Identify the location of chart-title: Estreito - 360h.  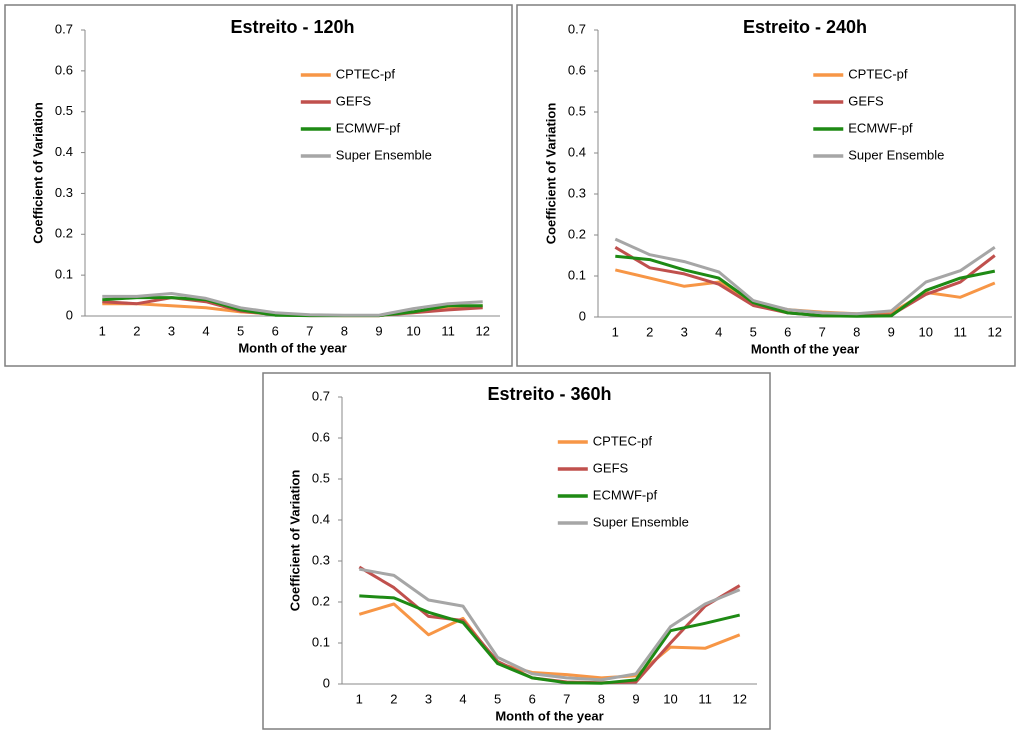
(549, 394).